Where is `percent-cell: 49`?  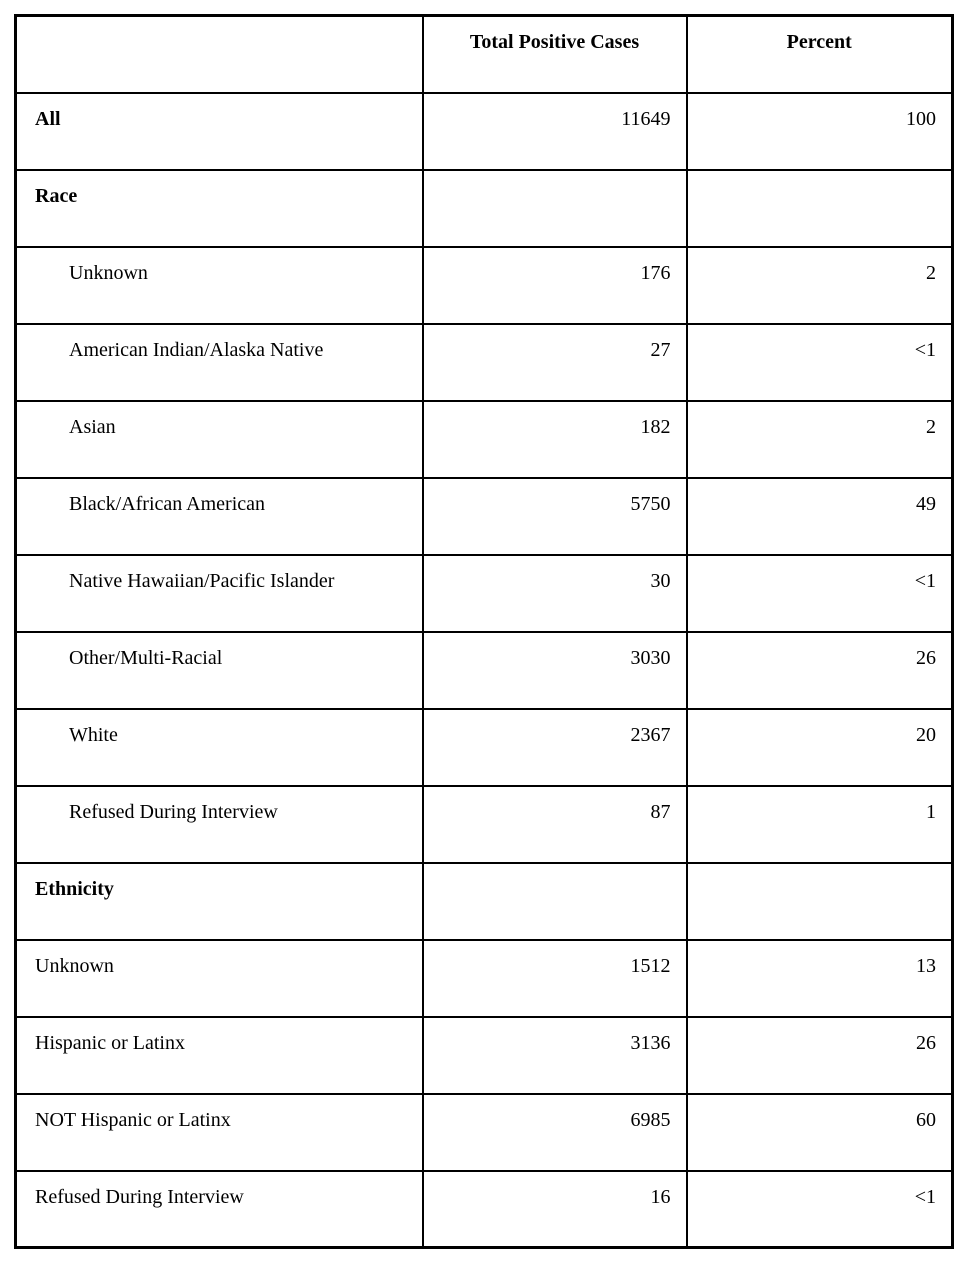
percent-cell: 49 is located at coordinates (819, 516).